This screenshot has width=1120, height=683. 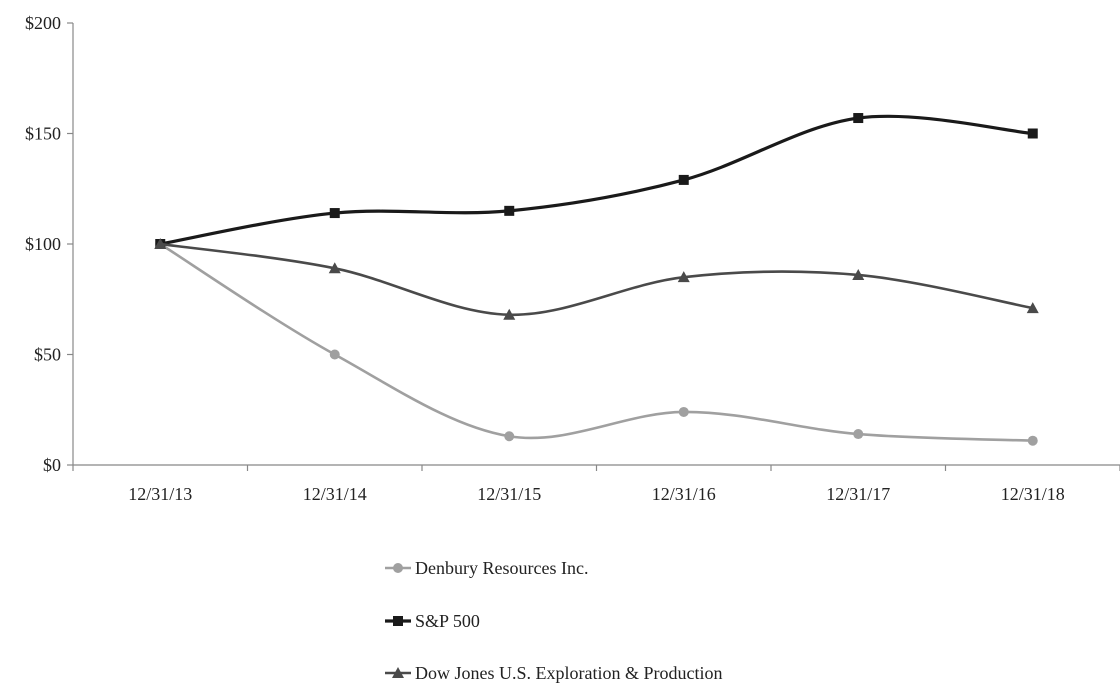 What do you see at coordinates (509, 494) in the screenshot?
I see `x-tick-label: 12/31/15` at bounding box center [509, 494].